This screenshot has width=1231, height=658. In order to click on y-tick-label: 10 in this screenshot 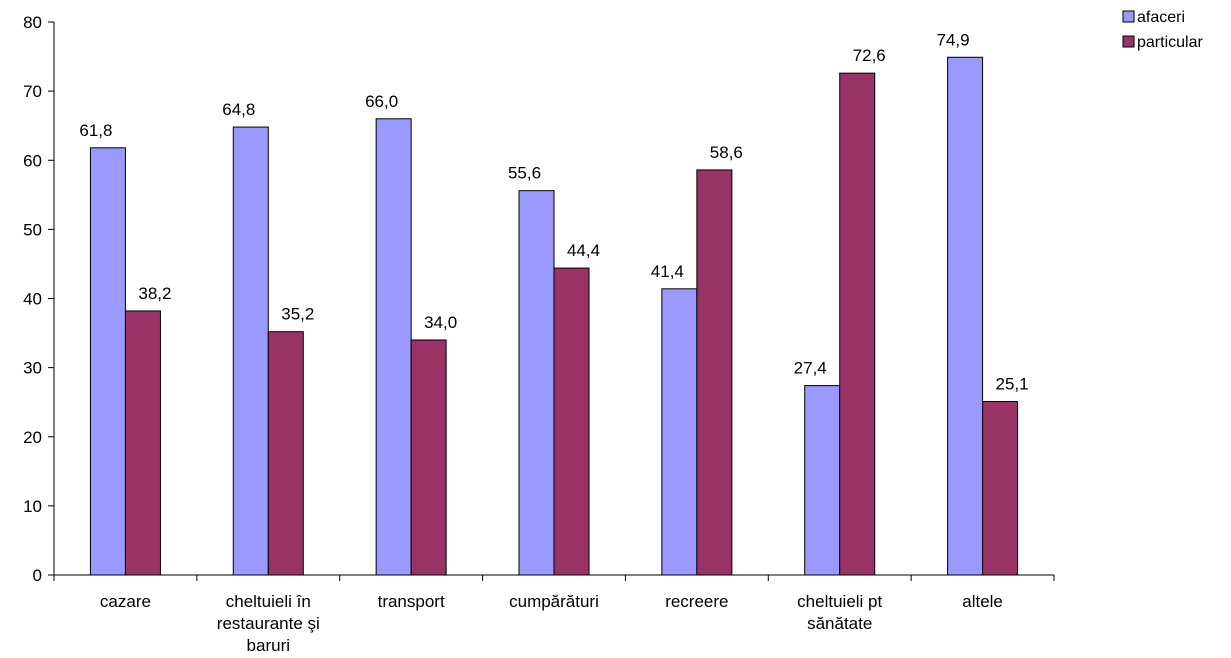, I will do `click(32, 506)`.